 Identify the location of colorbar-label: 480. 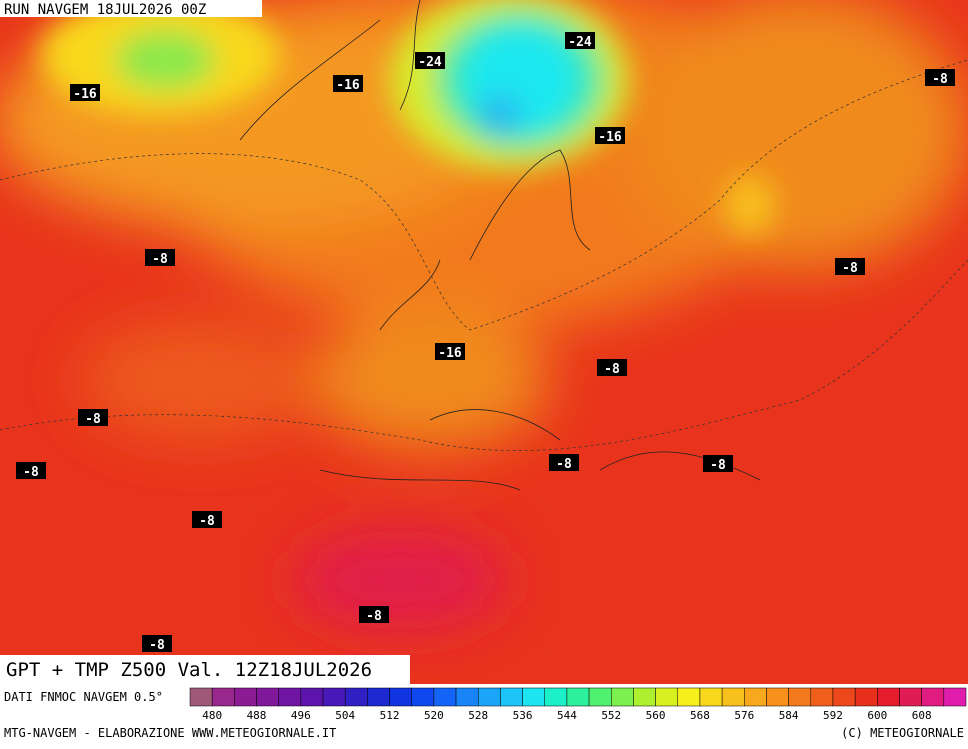
(212, 715).